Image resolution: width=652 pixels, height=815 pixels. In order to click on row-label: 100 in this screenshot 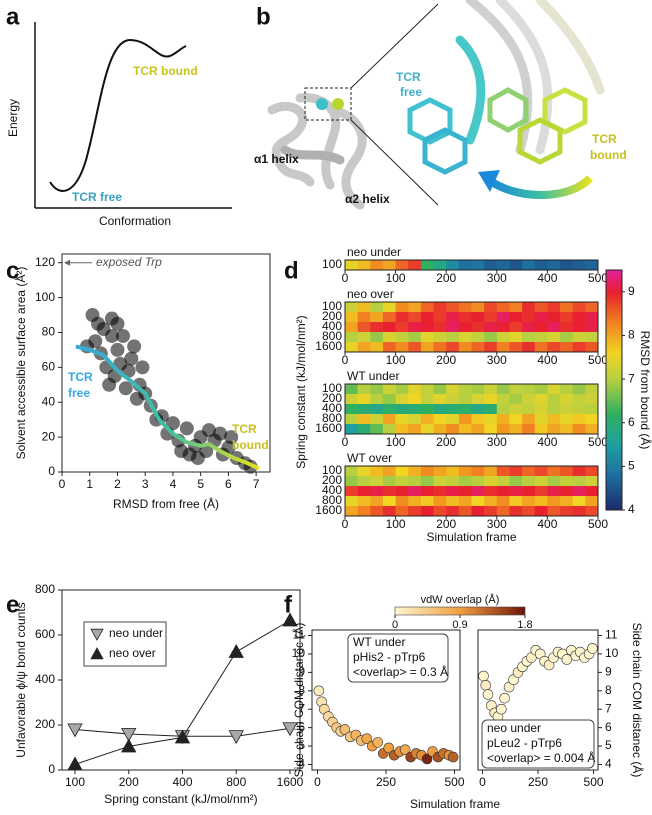, I will do `click(332, 388)`.